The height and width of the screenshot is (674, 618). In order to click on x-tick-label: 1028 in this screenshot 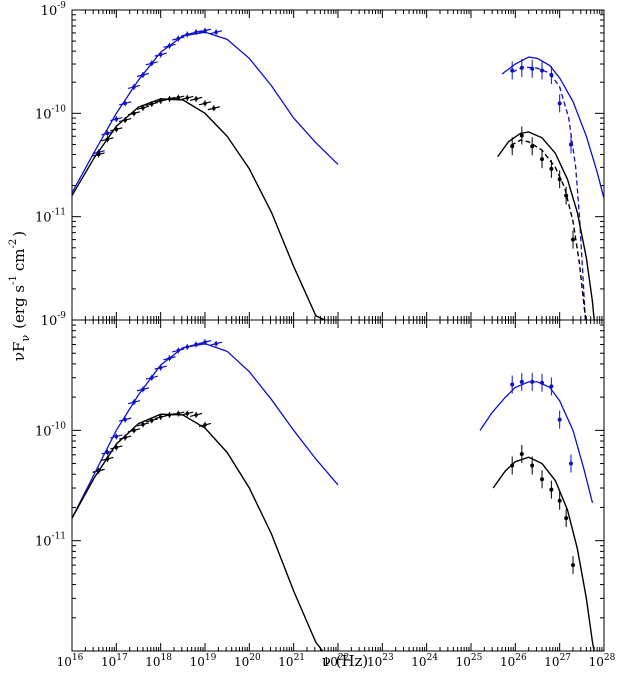, I will do `click(602, 661)`.